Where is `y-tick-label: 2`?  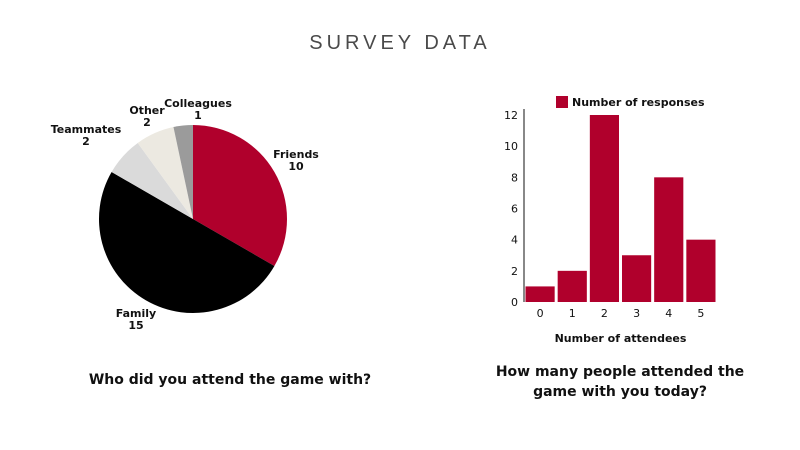
y-tick-label: 2 is located at coordinates (514, 271).